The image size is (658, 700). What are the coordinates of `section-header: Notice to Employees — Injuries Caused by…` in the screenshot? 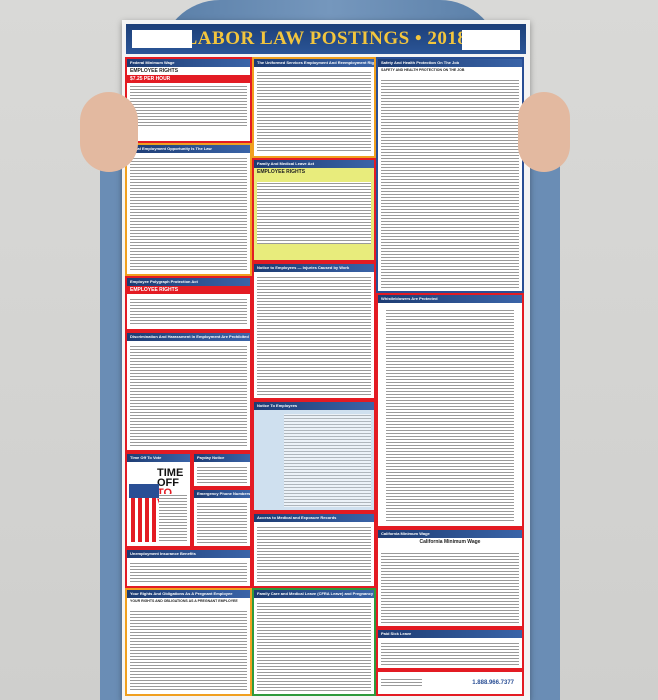 It's located at (314, 268).